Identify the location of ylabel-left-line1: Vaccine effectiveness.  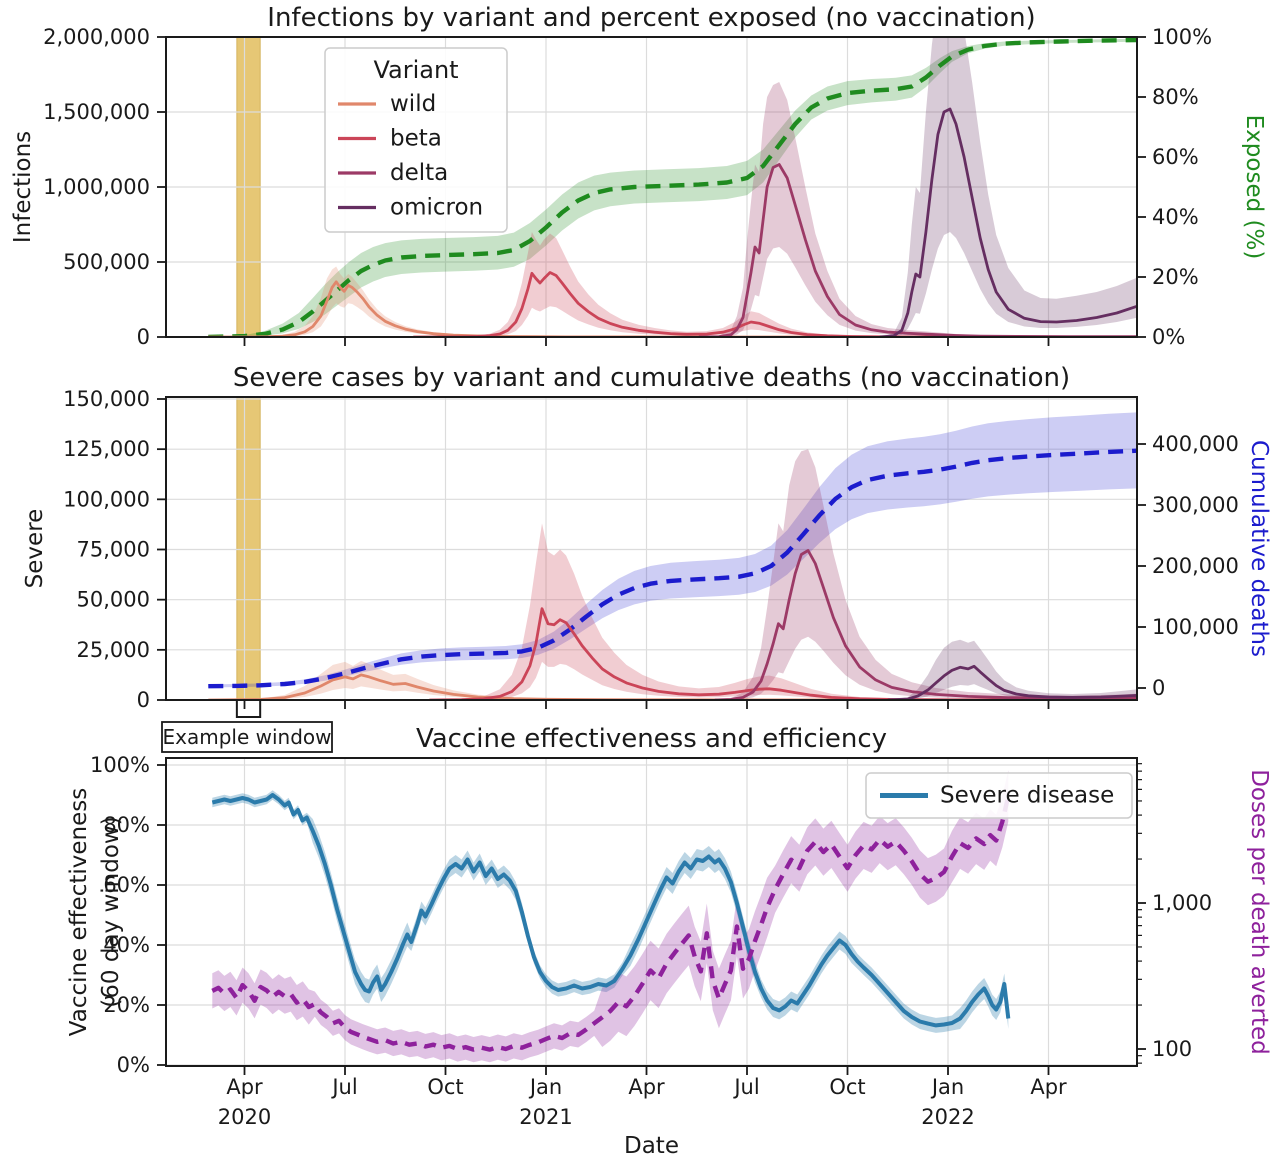
(79, 912).